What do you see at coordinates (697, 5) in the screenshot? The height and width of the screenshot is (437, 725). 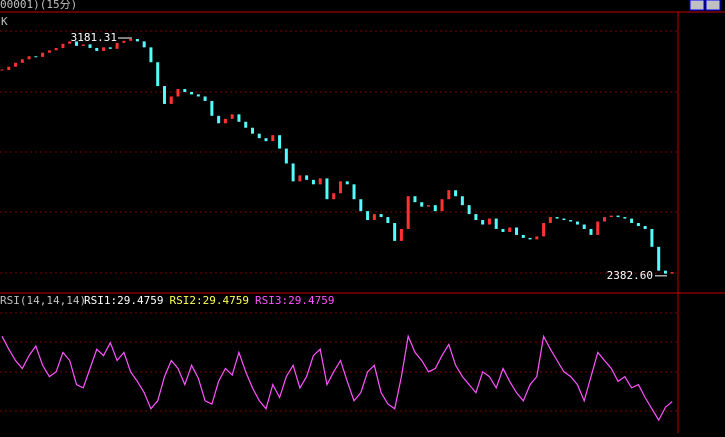 I see `nav-left-button` at bounding box center [697, 5].